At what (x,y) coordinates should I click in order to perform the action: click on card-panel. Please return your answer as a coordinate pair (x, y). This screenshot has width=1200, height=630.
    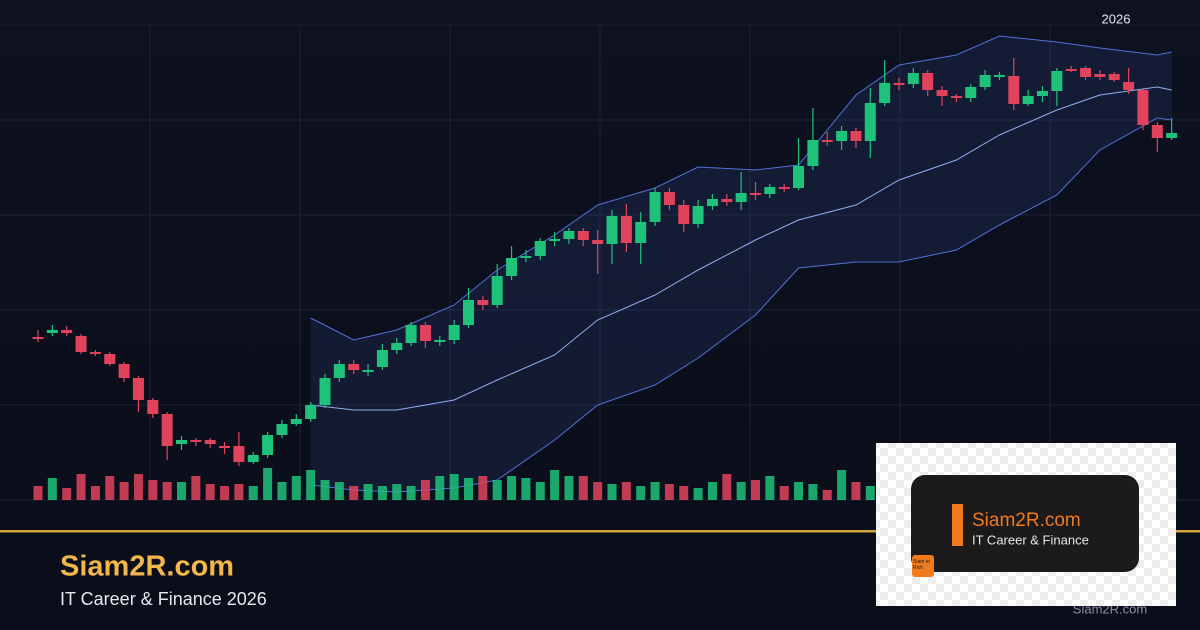
    Looking at the image, I should click on (1025, 523).